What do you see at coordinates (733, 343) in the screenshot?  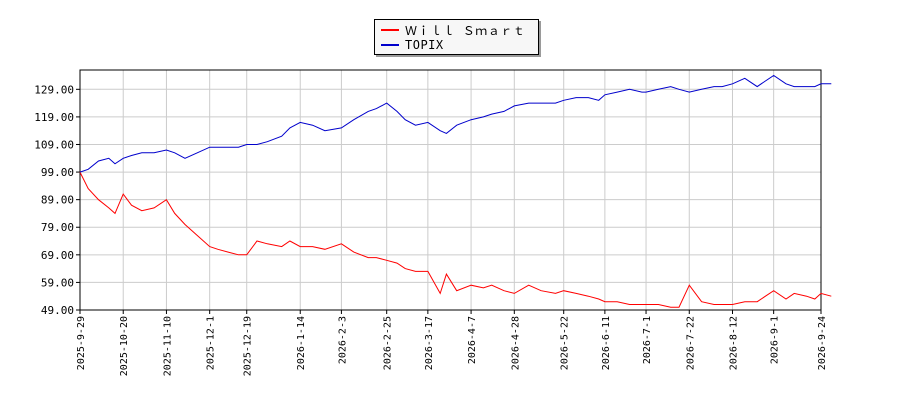 I see `x-tick-label: 2026-8-12` at bounding box center [733, 343].